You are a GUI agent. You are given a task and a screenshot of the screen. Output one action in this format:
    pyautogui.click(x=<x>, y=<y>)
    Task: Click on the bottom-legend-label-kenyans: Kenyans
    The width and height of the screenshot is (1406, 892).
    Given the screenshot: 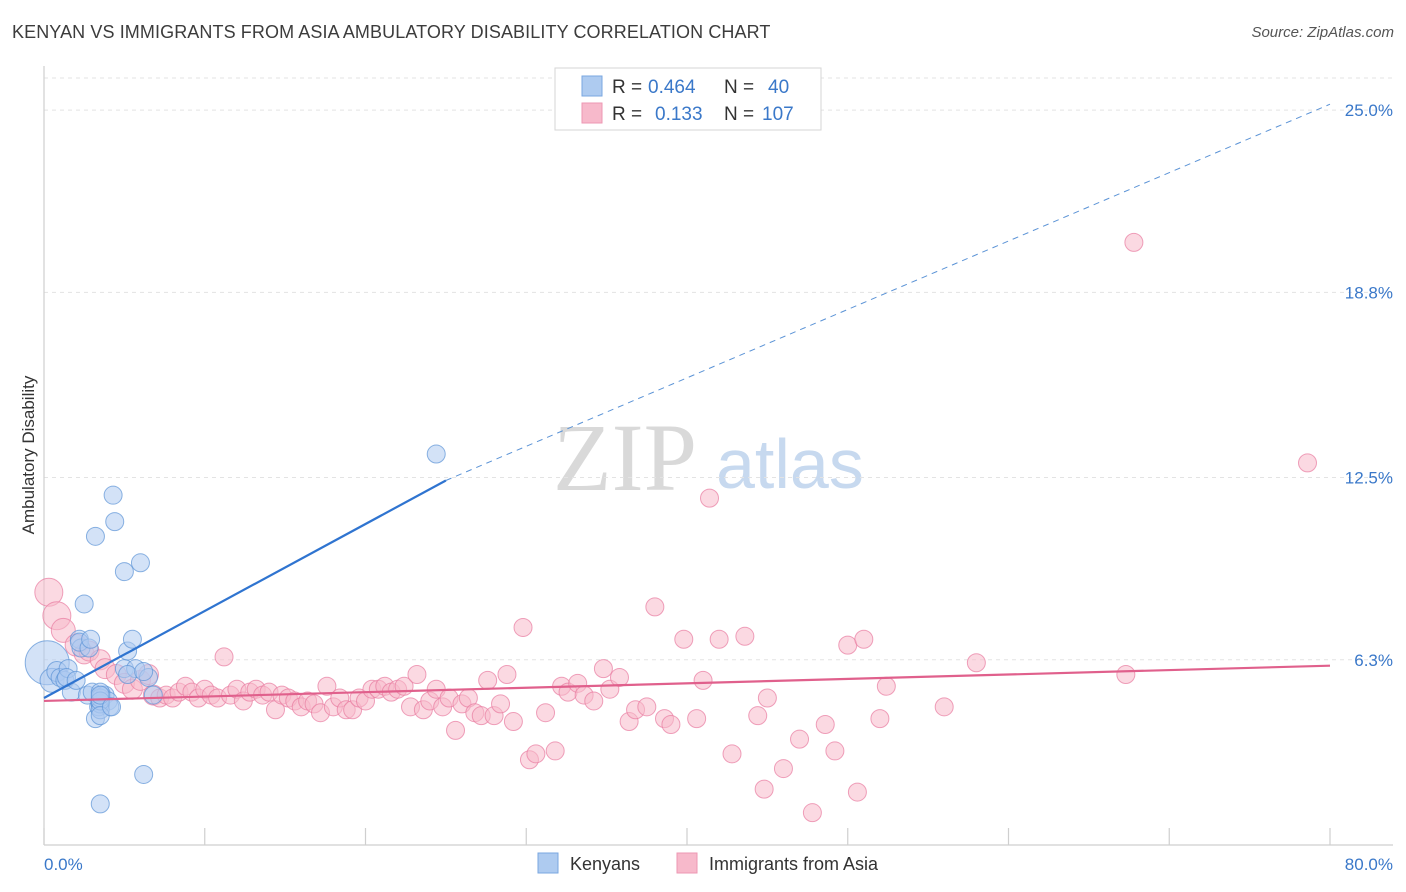 What is the action you would take?
    pyautogui.click(x=605, y=864)
    